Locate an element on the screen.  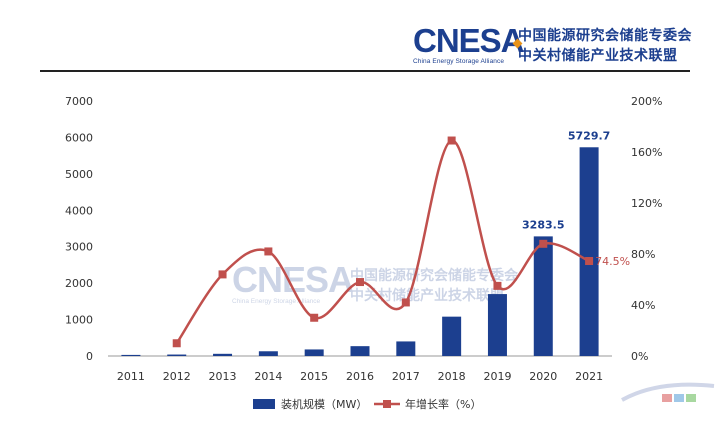
y-right-tick-label: 120% is located at coordinates (646, 203).